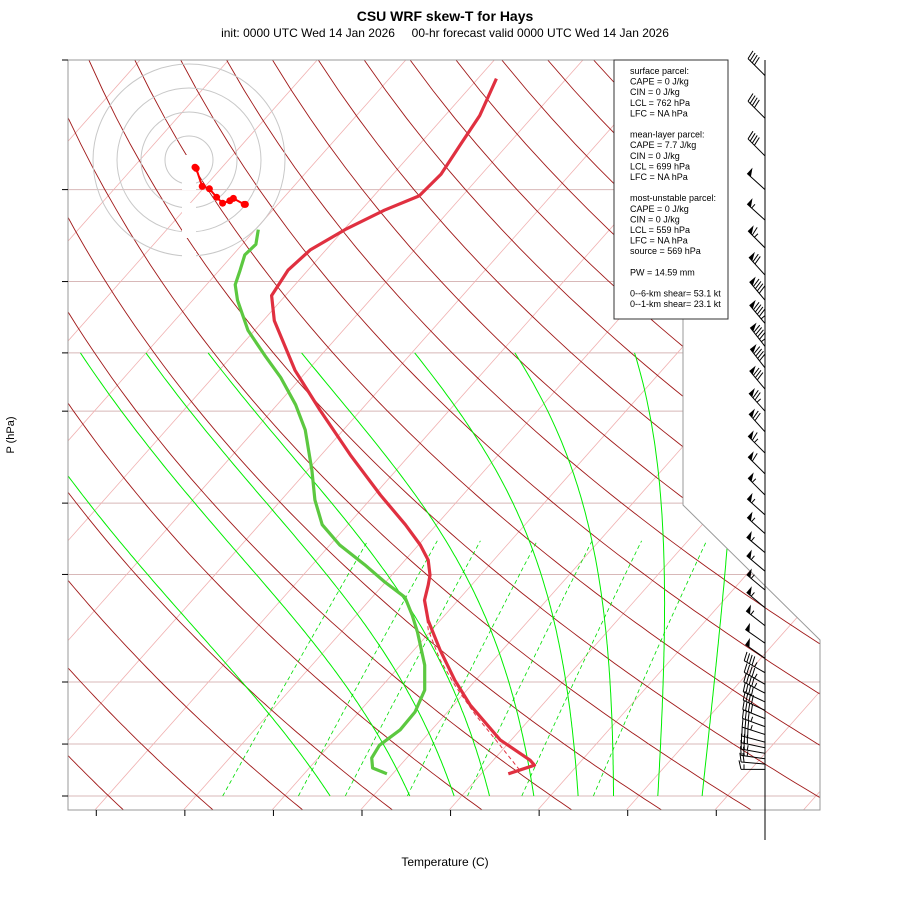 Image resolution: width=900 pixels, height=900 pixels. I want to click on y-axis-label: P (hPa), so click(11, 434).